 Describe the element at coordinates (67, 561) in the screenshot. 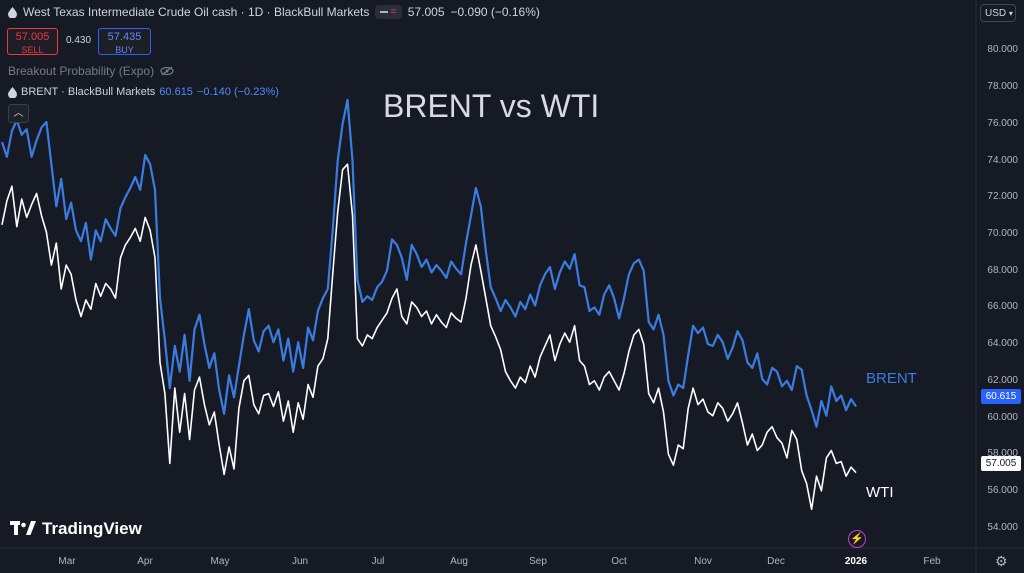

I see `month-label: Mar` at that location.